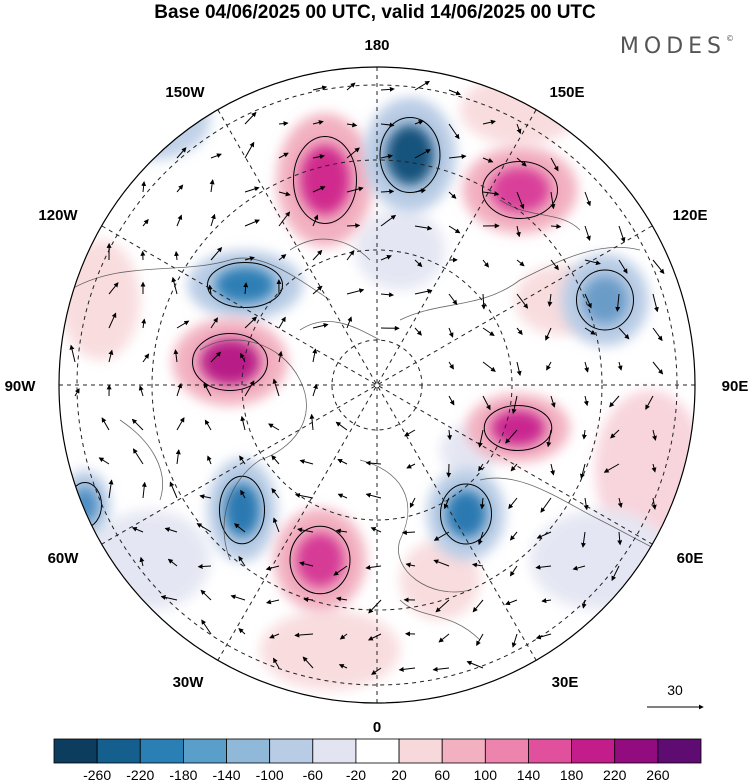  What do you see at coordinates (529, 775) in the screenshot?
I see `colorbar-tick-label: 140` at bounding box center [529, 775].